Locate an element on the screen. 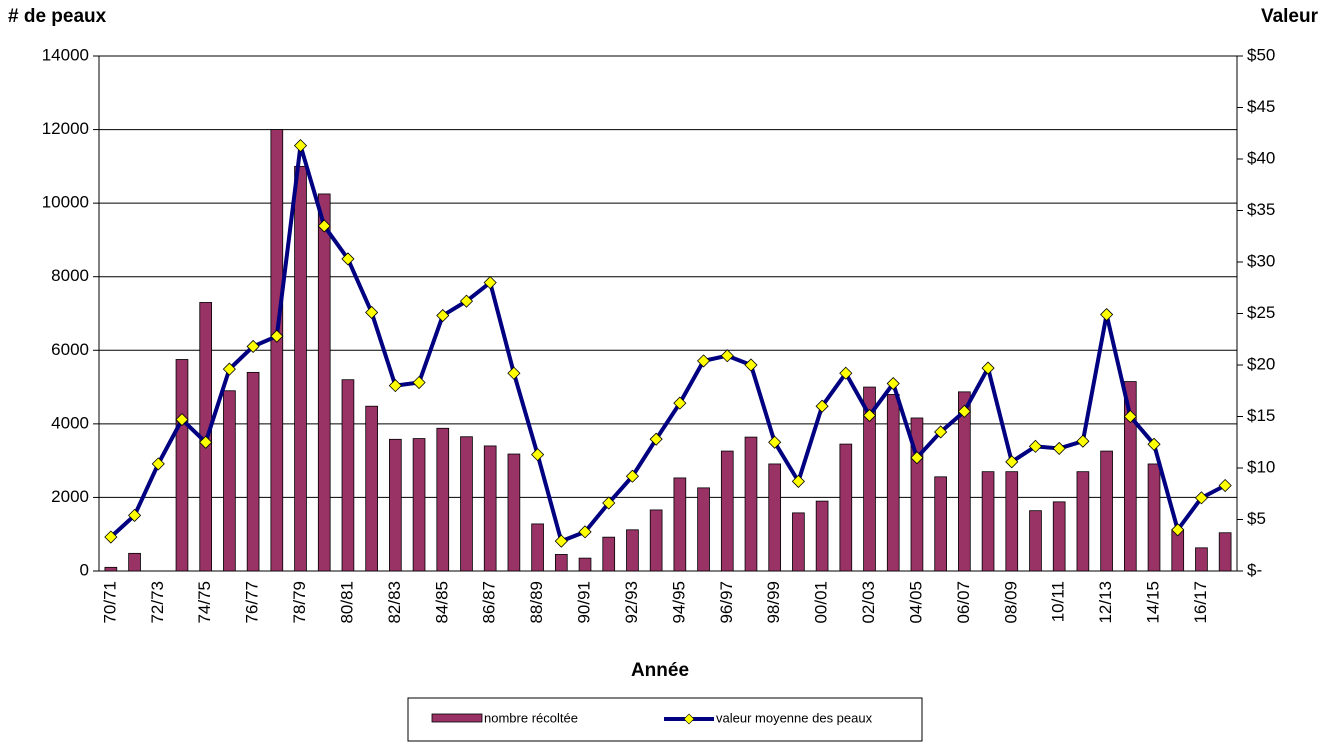  x-tick-label: 84/85 is located at coordinates (441, 602).